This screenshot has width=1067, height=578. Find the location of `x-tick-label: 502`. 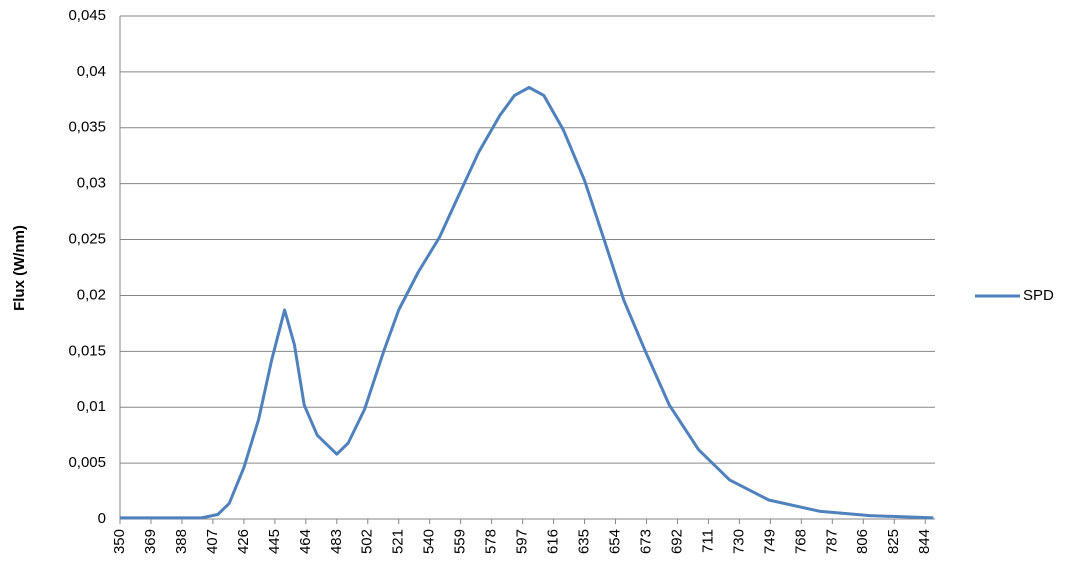

x-tick-label: 502 is located at coordinates (367, 541).